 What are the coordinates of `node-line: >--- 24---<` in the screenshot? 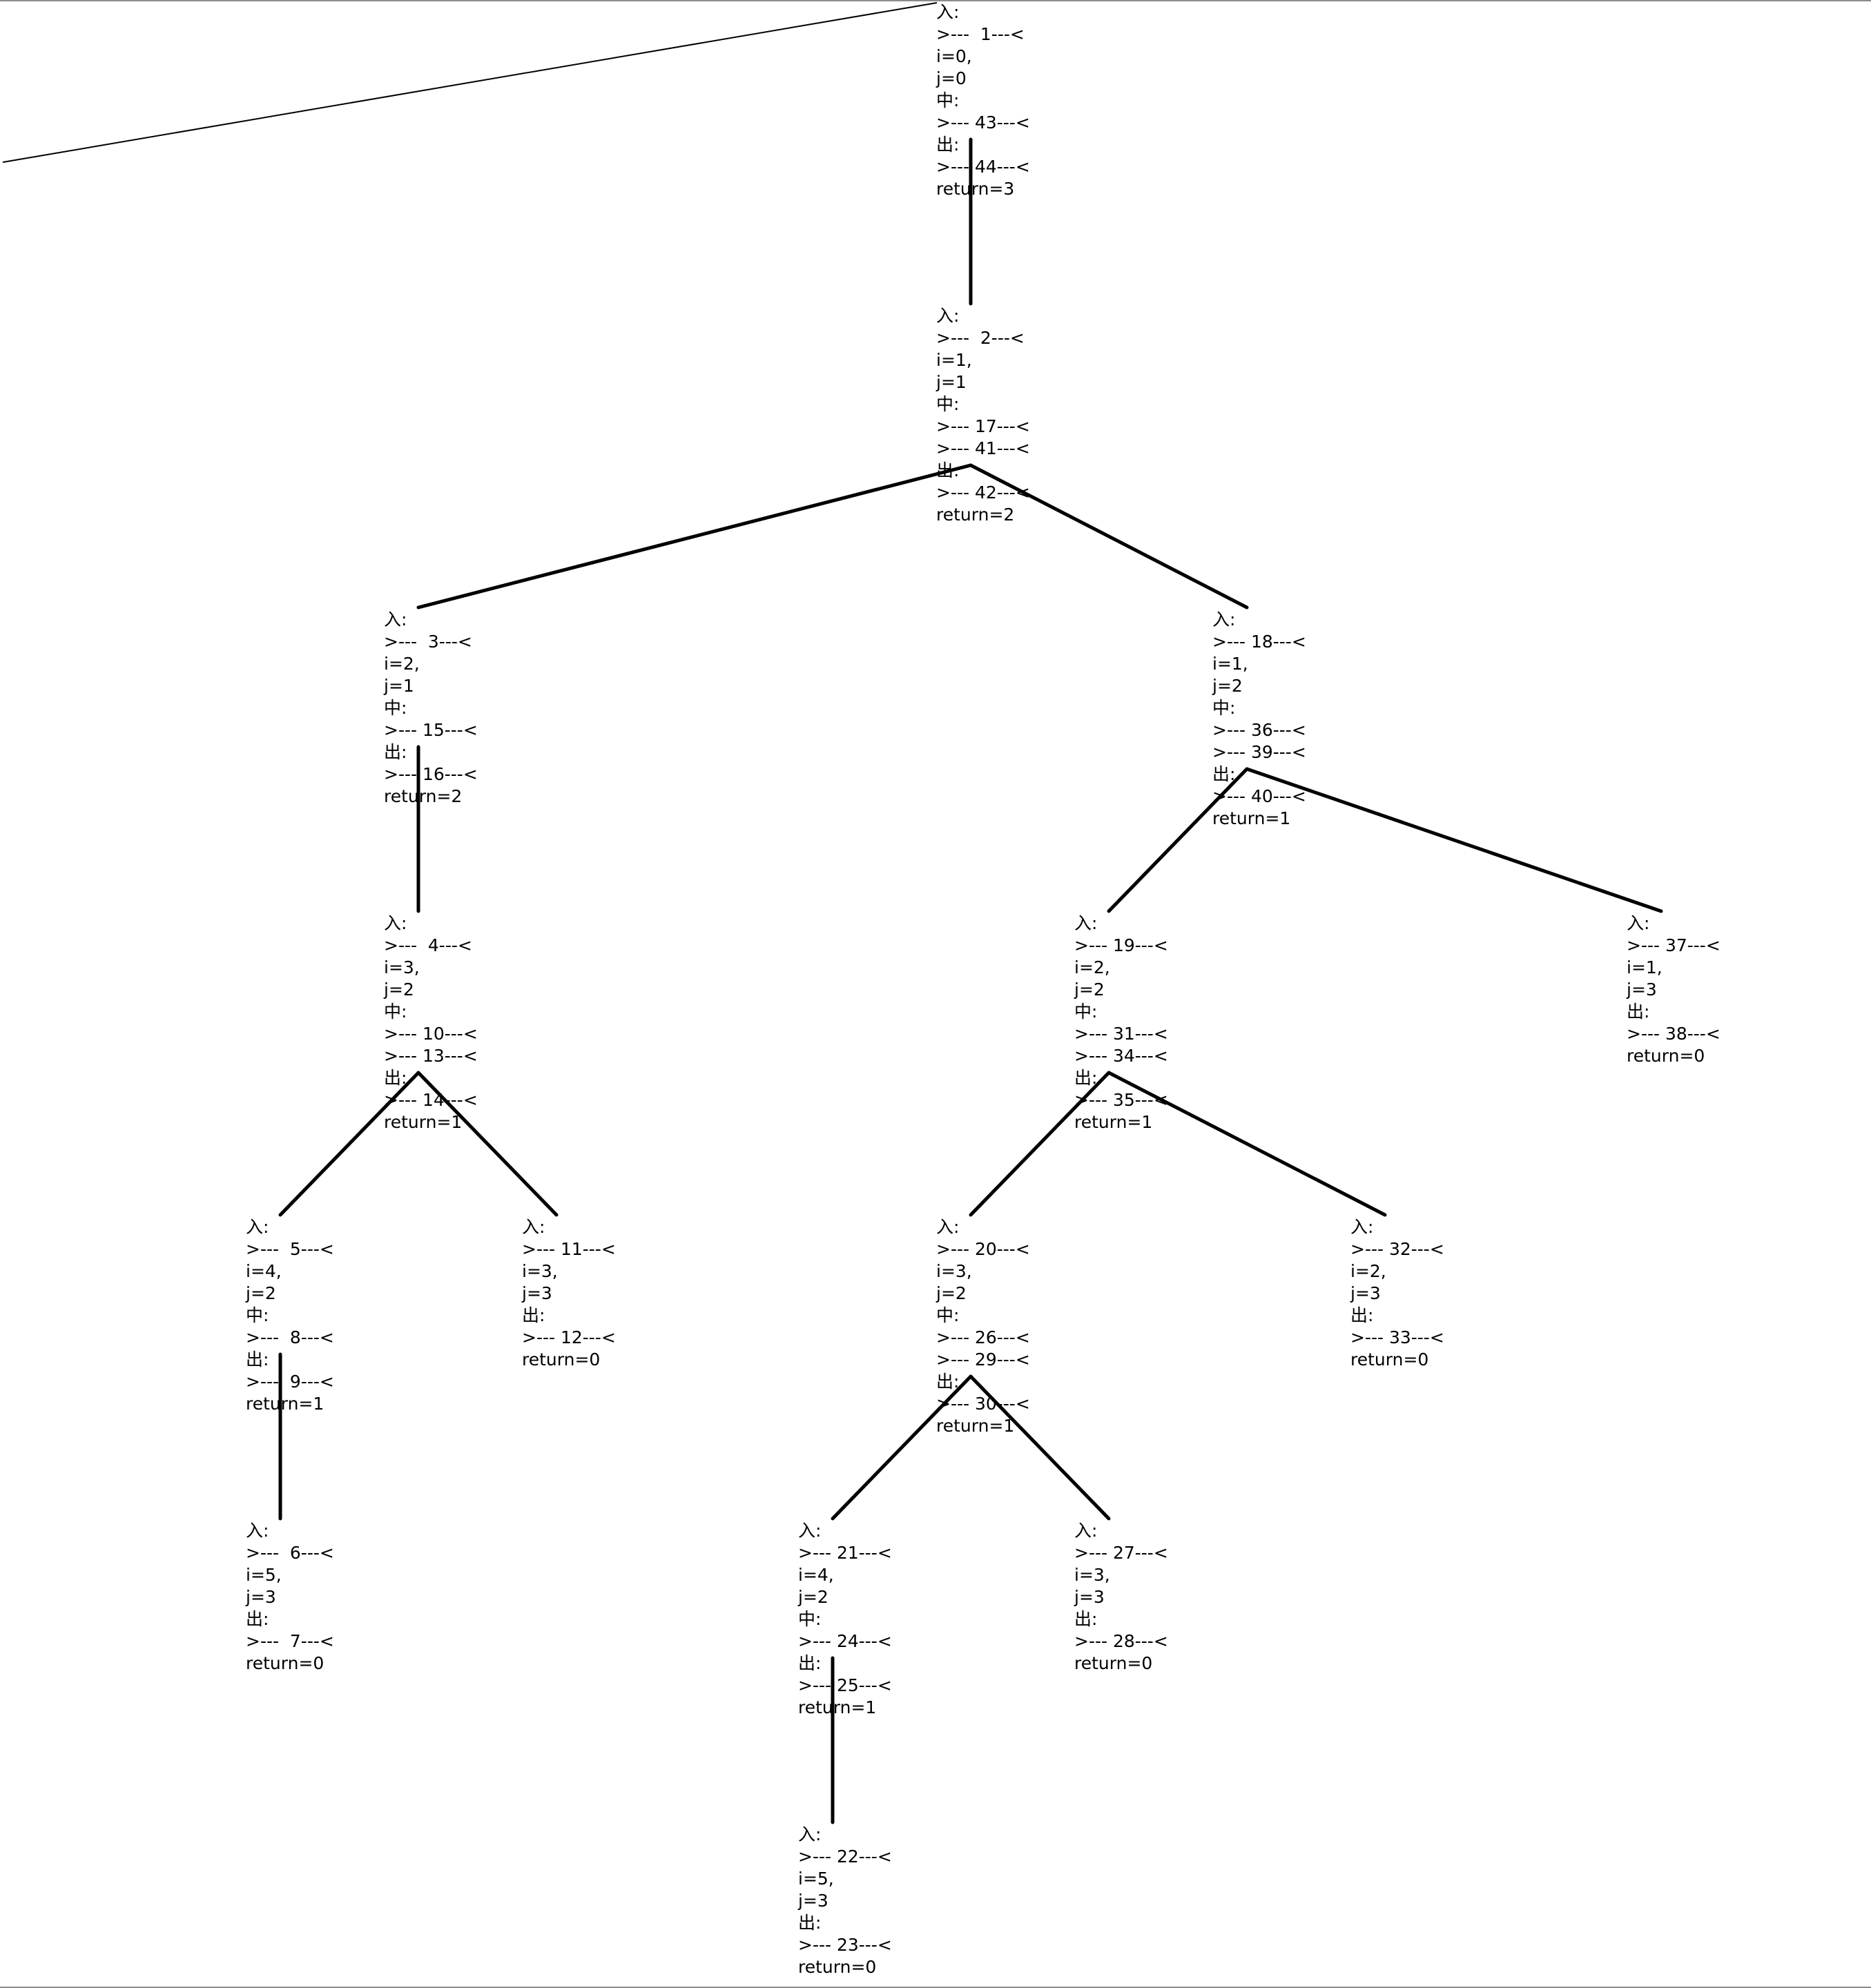 It's located at (845, 1641).